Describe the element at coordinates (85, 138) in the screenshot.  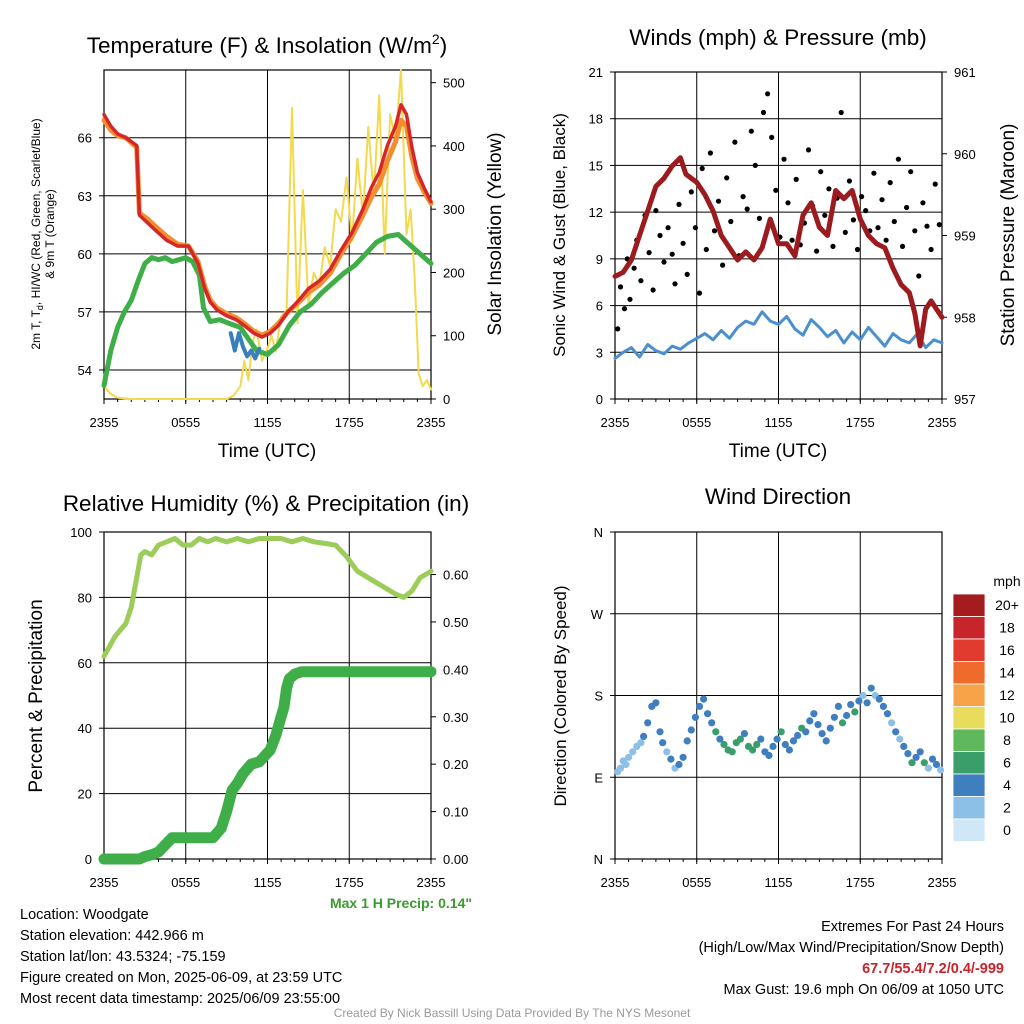
I see `temp-y-tick-label: 66` at that location.